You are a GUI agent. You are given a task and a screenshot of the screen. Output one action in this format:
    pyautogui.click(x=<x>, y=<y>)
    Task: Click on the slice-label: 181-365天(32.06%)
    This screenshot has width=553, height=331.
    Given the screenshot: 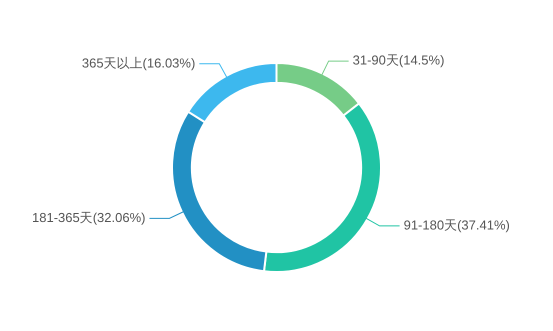 What is the action you would take?
    pyautogui.click(x=89, y=217)
    